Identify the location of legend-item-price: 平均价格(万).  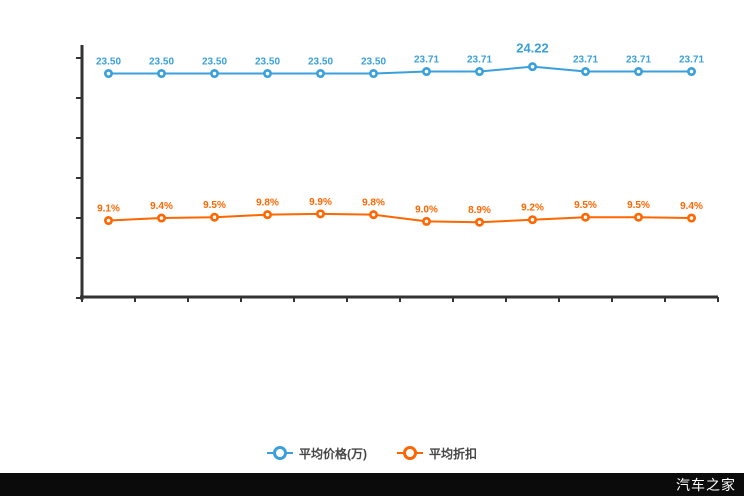
(316, 453).